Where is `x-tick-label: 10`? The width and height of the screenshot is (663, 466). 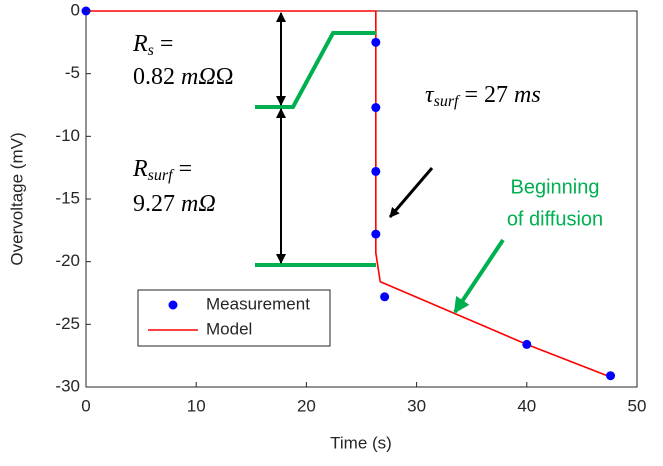
x-tick-label: 10 is located at coordinates (196, 405).